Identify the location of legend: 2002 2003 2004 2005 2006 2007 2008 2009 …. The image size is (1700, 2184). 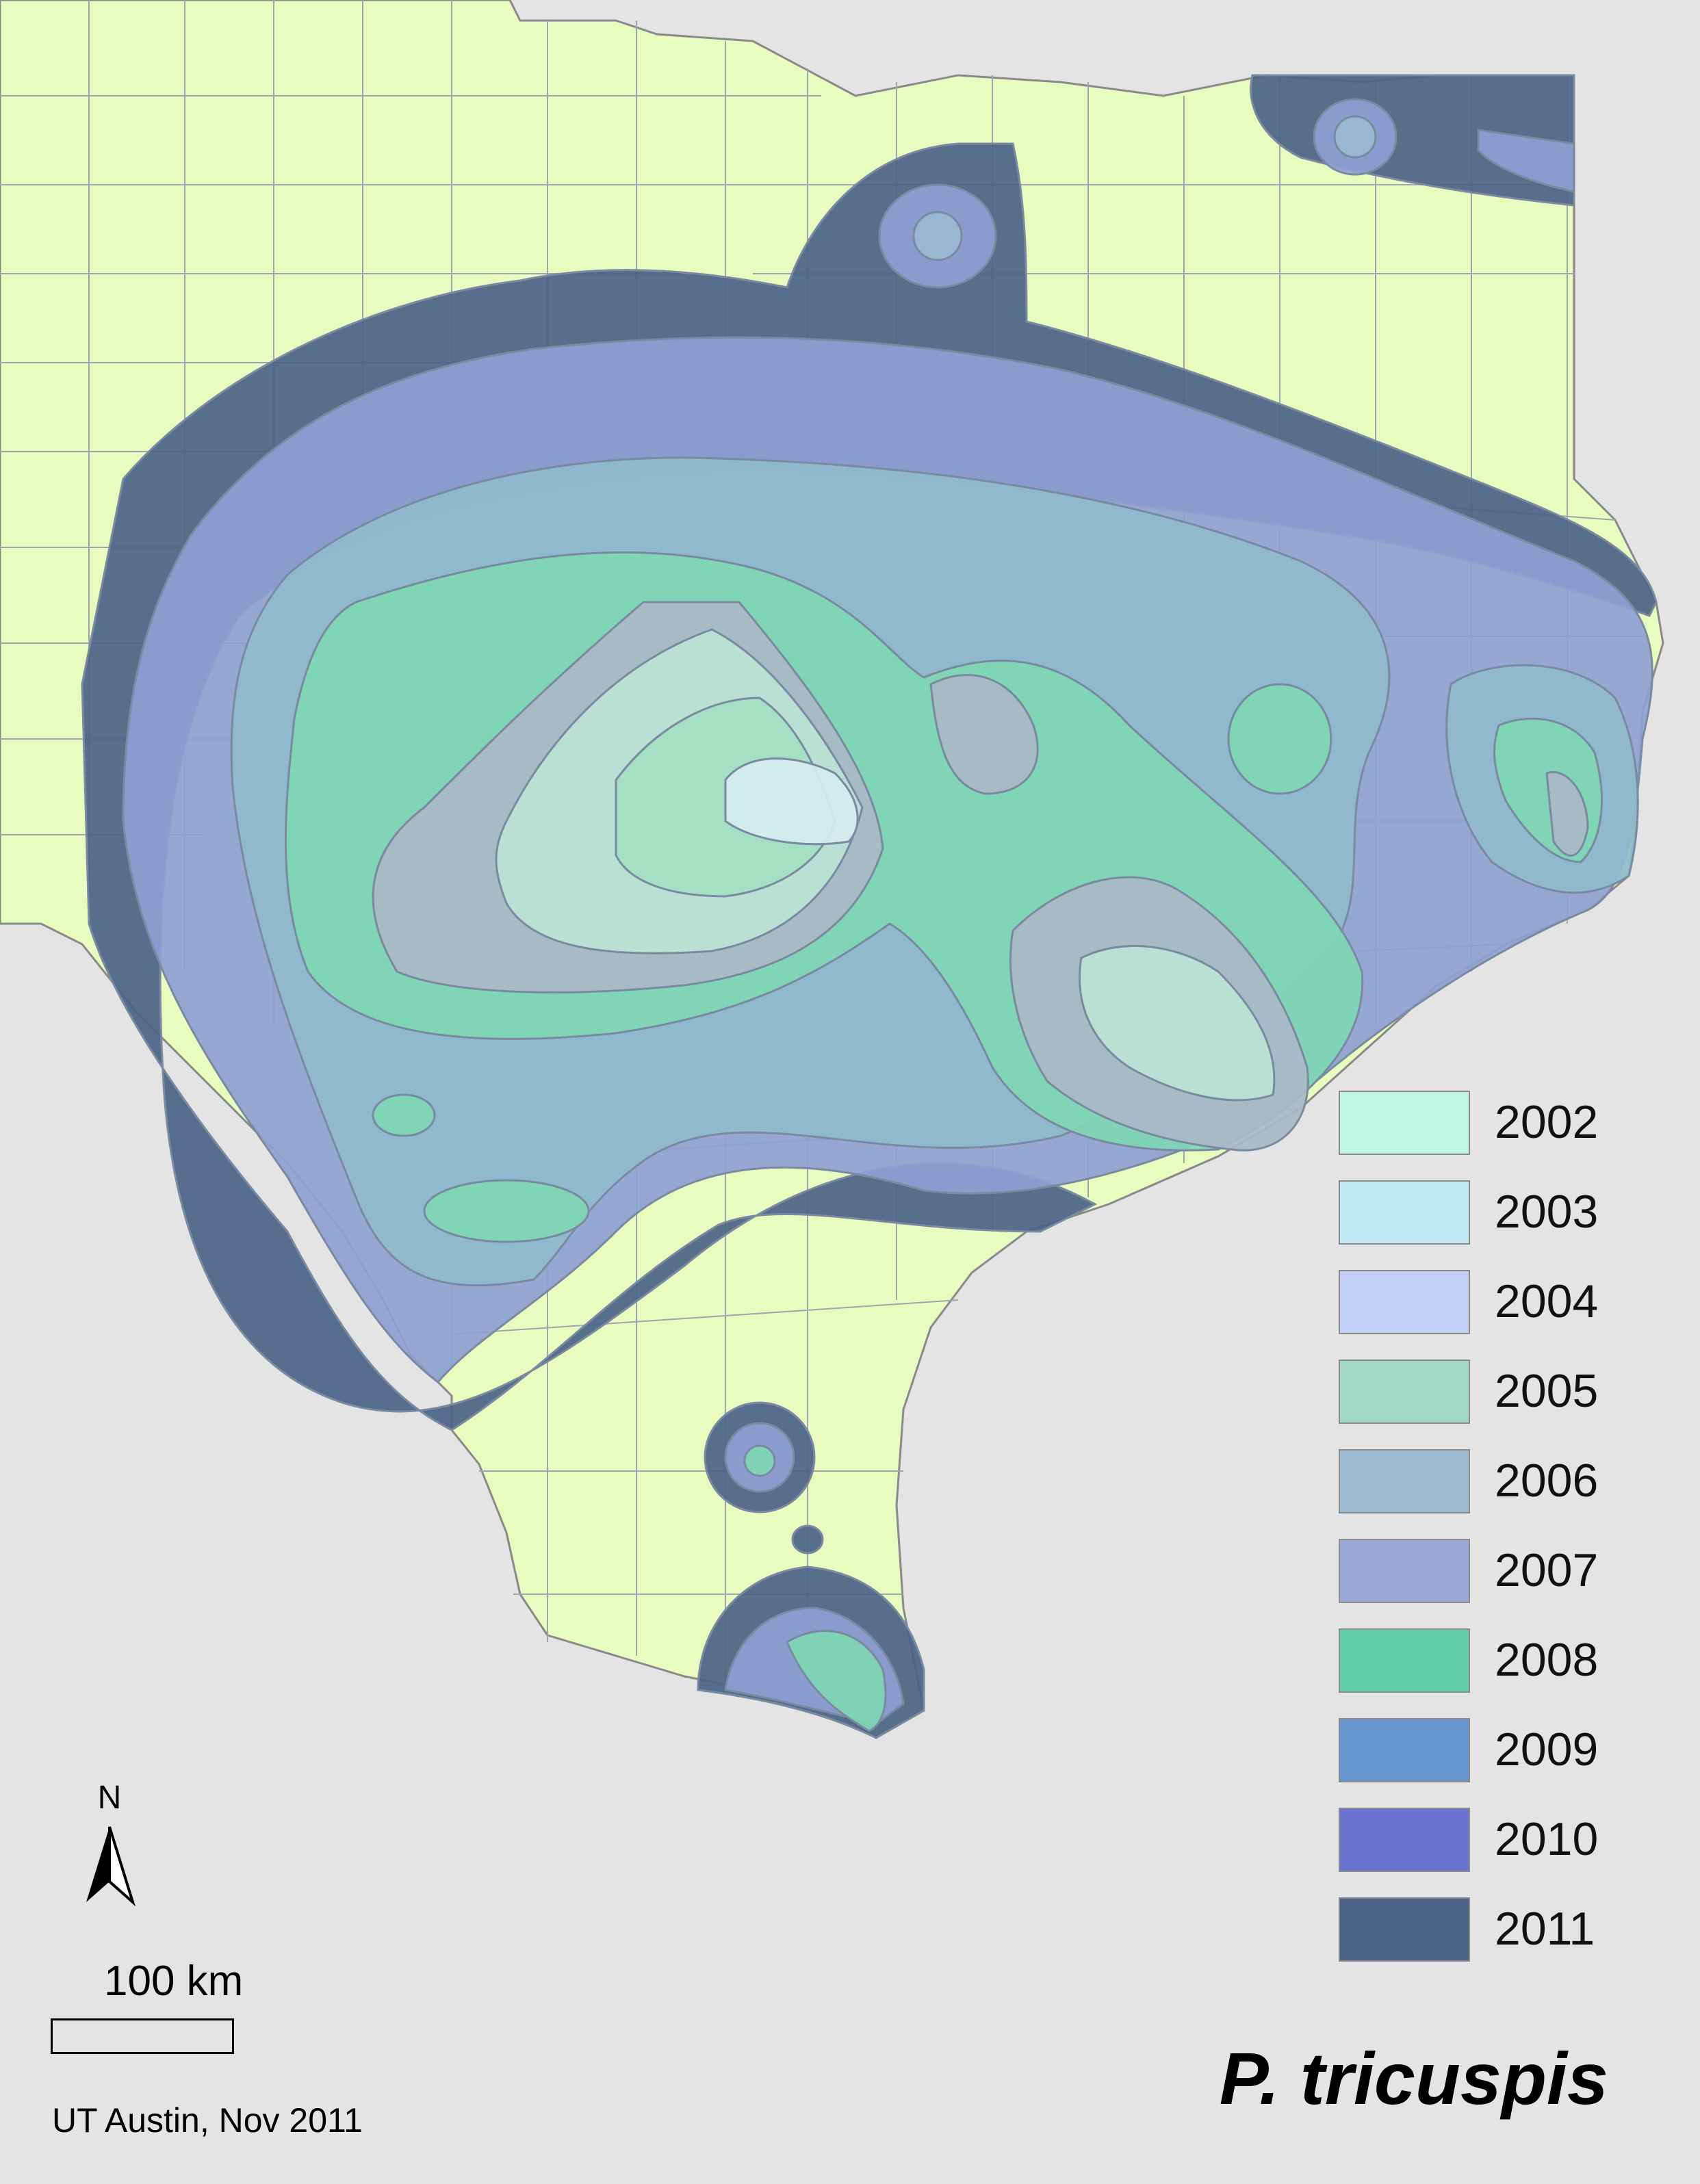
(1482, 1536).